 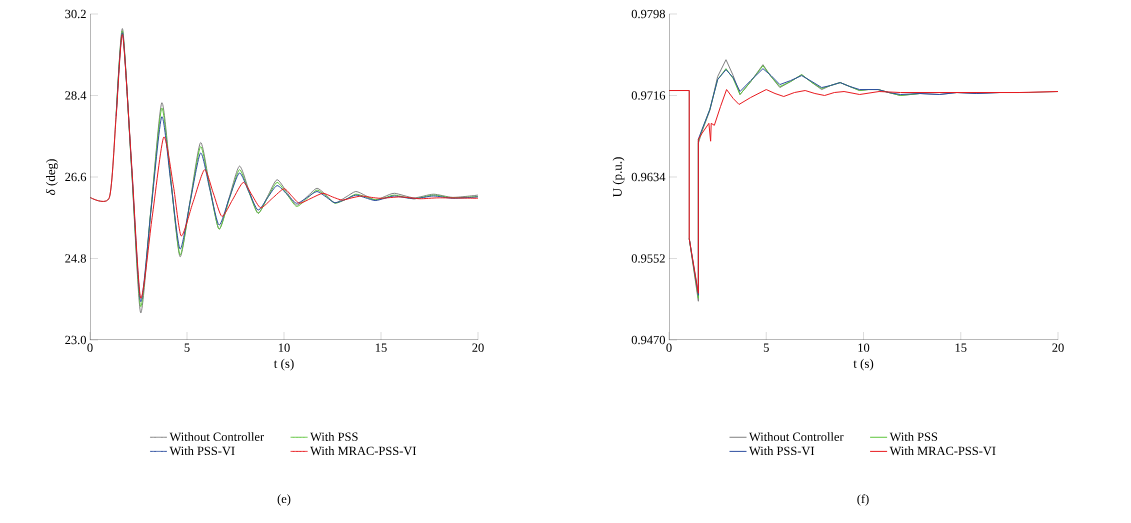 What do you see at coordinates (648, 258) in the screenshot?
I see `y-tick-label: 0.9552` at bounding box center [648, 258].